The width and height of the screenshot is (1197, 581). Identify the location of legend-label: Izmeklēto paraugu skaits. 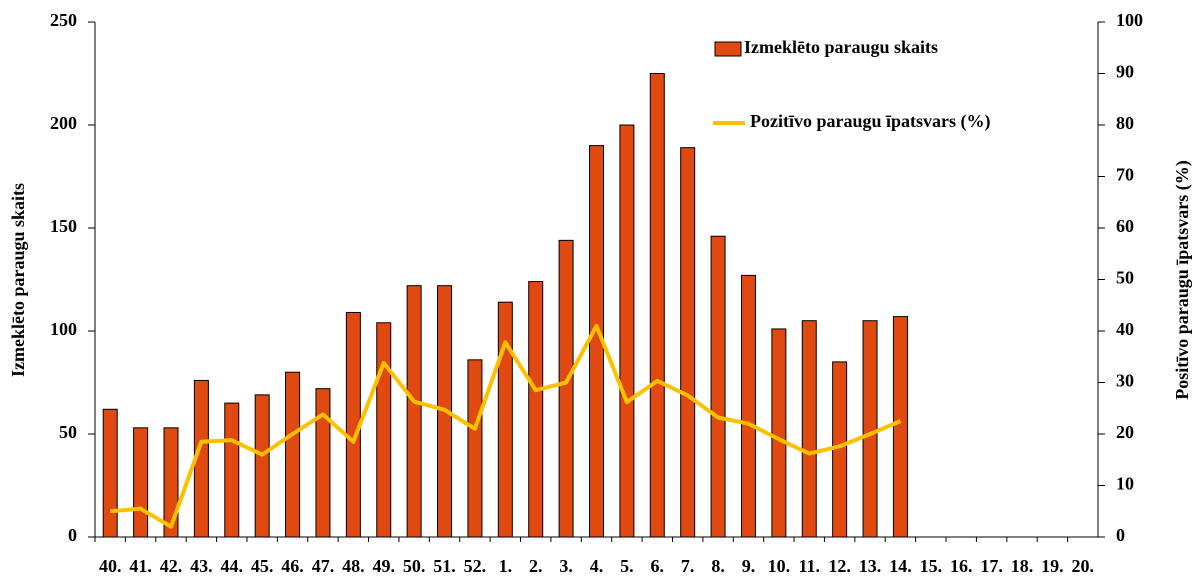
(841, 47).